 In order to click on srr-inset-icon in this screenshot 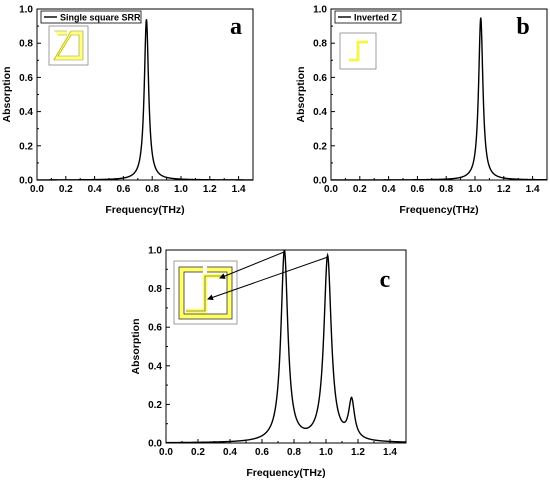, I will do `click(68, 45)`.